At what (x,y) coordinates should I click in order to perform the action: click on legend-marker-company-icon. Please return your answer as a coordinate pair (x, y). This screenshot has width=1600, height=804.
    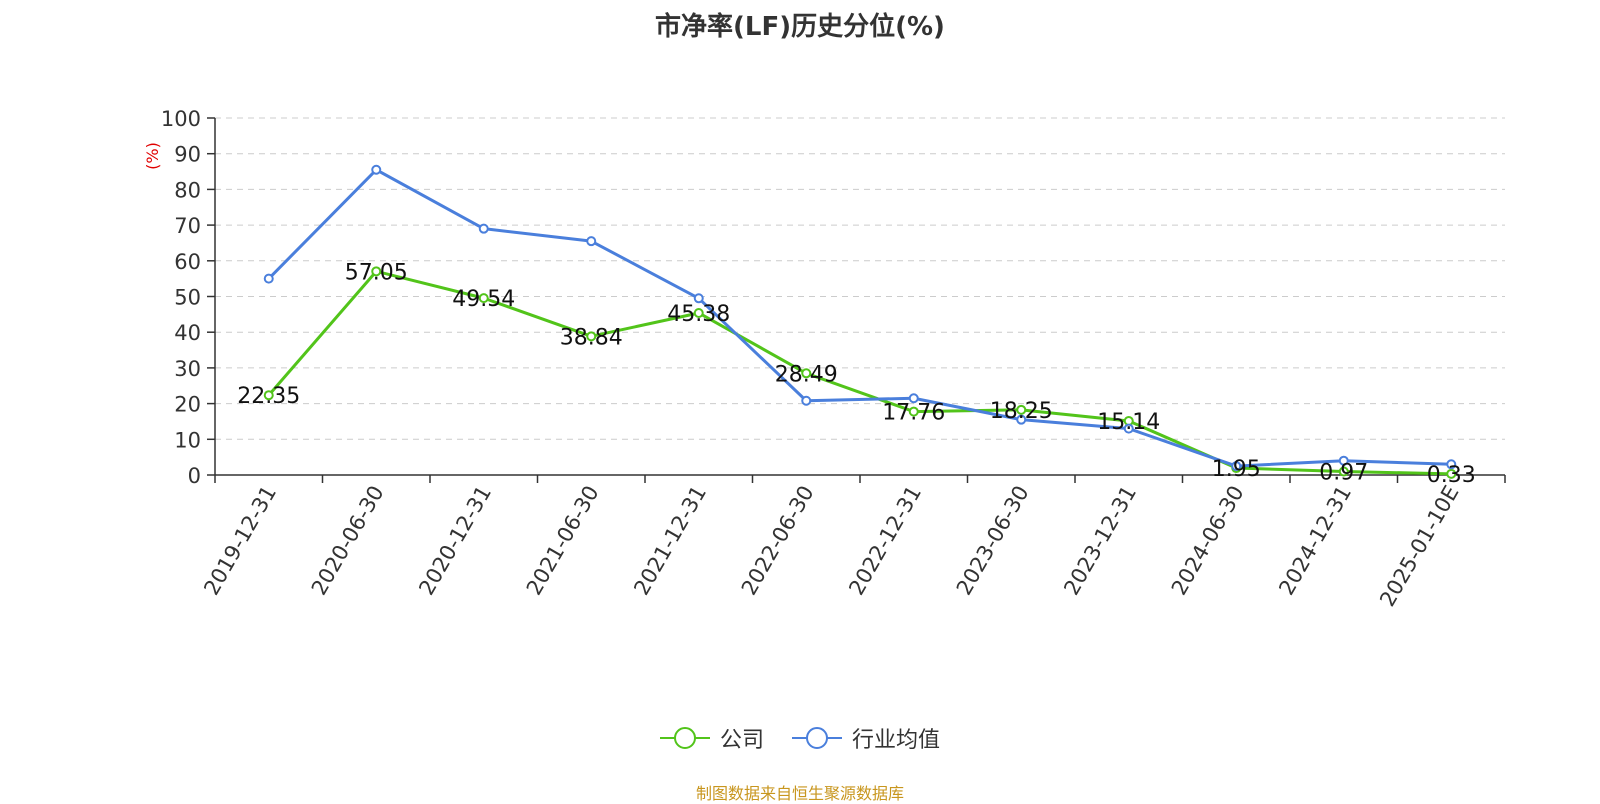
    Looking at the image, I should click on (684, 738).